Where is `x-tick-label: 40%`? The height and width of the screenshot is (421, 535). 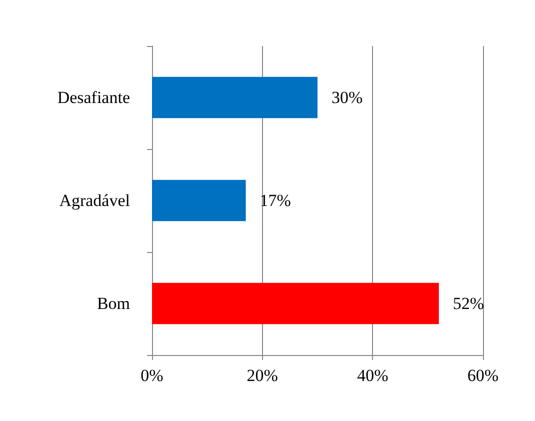 x-tick-label: 40% is located at coordinates (372, 375).